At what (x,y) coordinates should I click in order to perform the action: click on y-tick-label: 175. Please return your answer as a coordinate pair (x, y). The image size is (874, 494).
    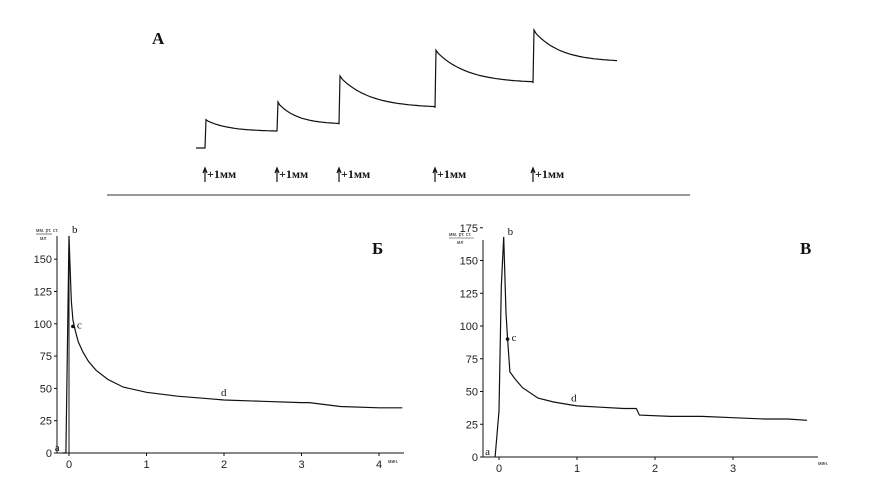
    Looking at the image, I should click on (469, 229).